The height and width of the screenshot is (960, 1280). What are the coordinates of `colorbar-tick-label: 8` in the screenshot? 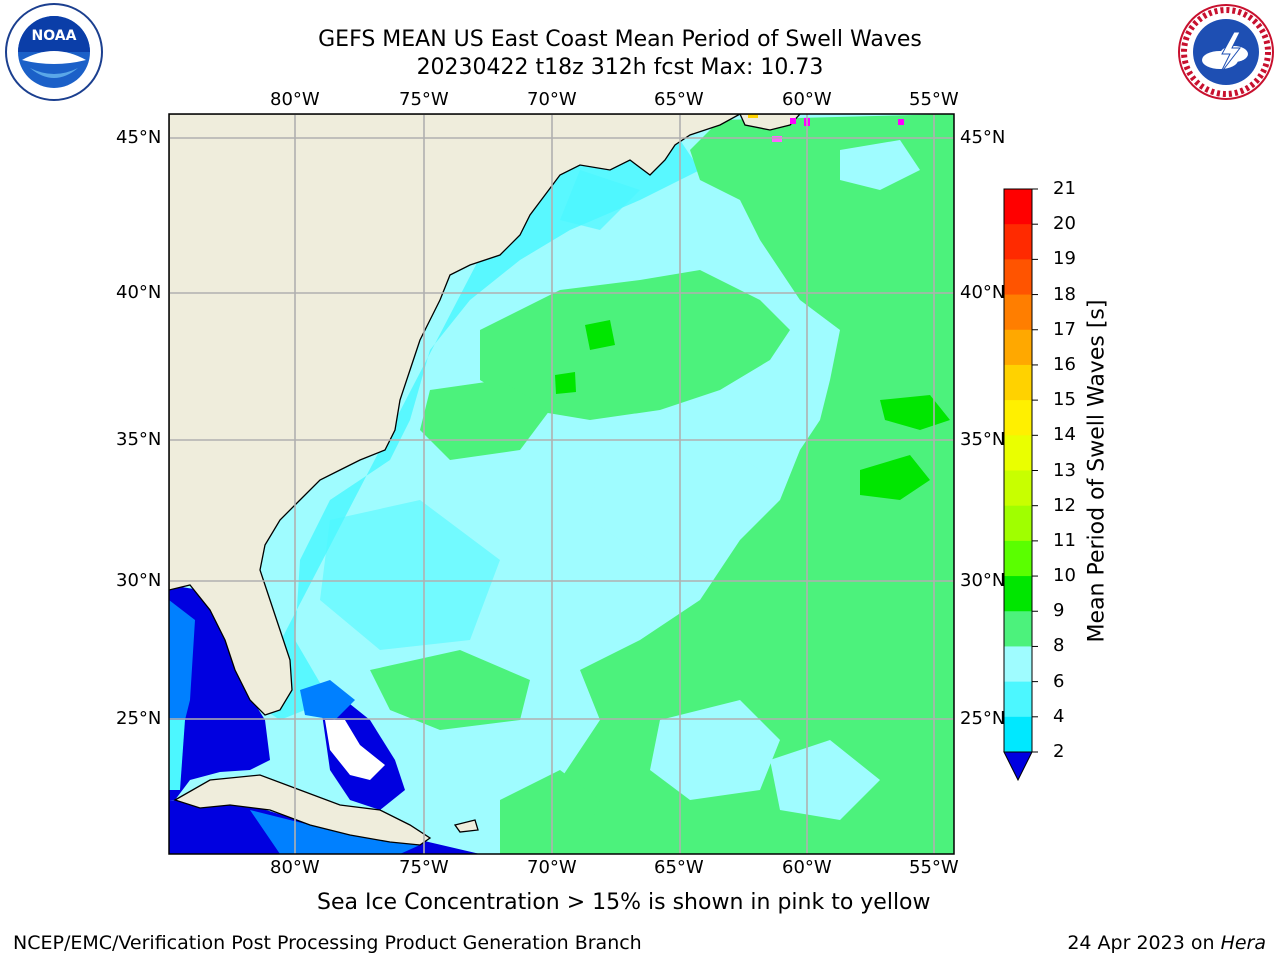 It's located at (1059, 646).